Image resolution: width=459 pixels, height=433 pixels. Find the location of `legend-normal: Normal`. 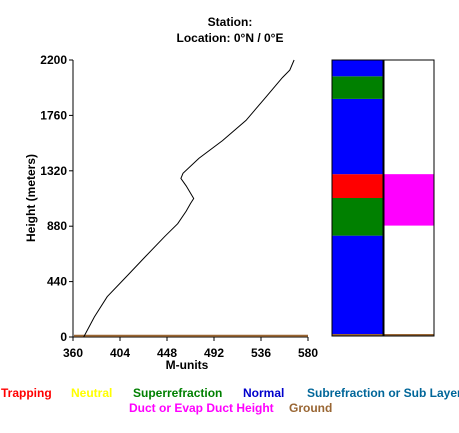

legend-normal: Normal is located at coordinates (263, 393).